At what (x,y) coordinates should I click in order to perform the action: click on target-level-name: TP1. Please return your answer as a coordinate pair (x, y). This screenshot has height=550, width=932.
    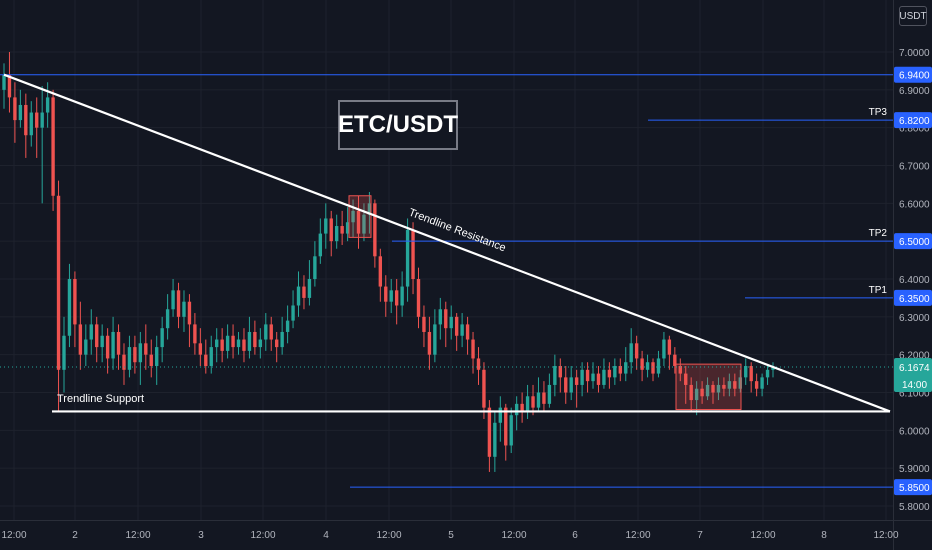
    Looking at the image, I should click on (878, 290).